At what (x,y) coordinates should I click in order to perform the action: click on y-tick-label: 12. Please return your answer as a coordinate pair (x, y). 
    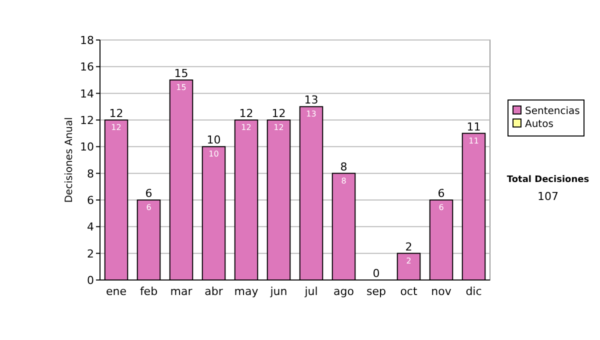
    Looking at the image, I should click on (87, 120).